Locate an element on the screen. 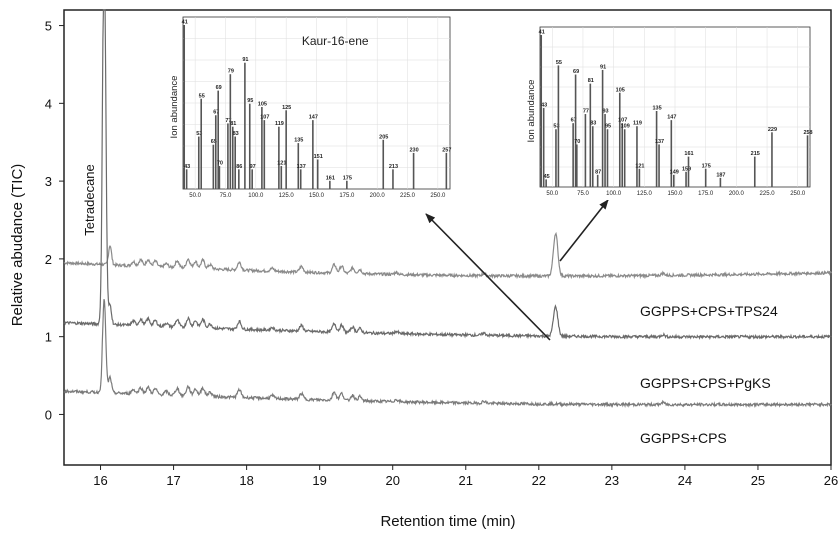 The image size is (839, 534). x-axis-label: Retention time (min) is located at coordinates (447, 521).